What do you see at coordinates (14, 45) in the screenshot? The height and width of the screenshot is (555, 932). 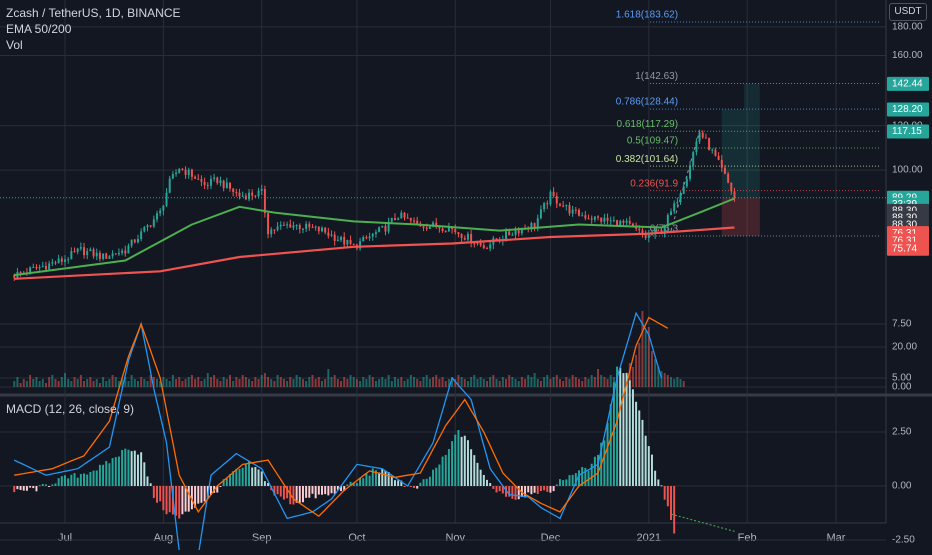 I see `vol-legend: Vol` at bounding box center [14, 45].